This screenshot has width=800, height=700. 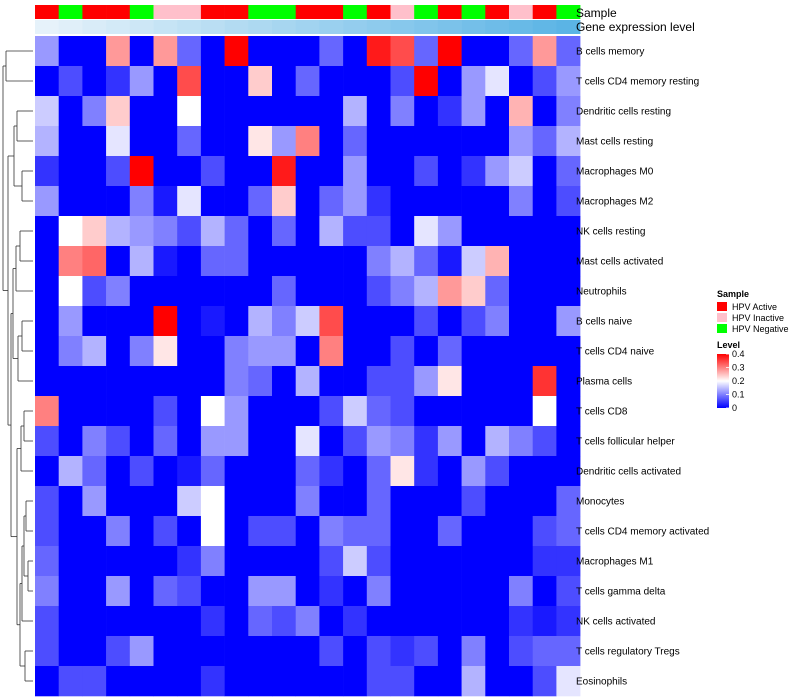 What do you see at coordinates (17, 366) in the screenshot?
I see `row-dendrogram` at bounding box center [17, 366].